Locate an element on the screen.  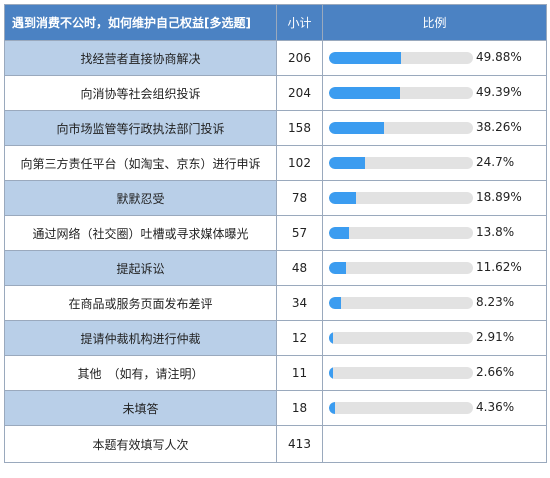
ratio-cell: 38.26% is located at coordinates (434, 128).